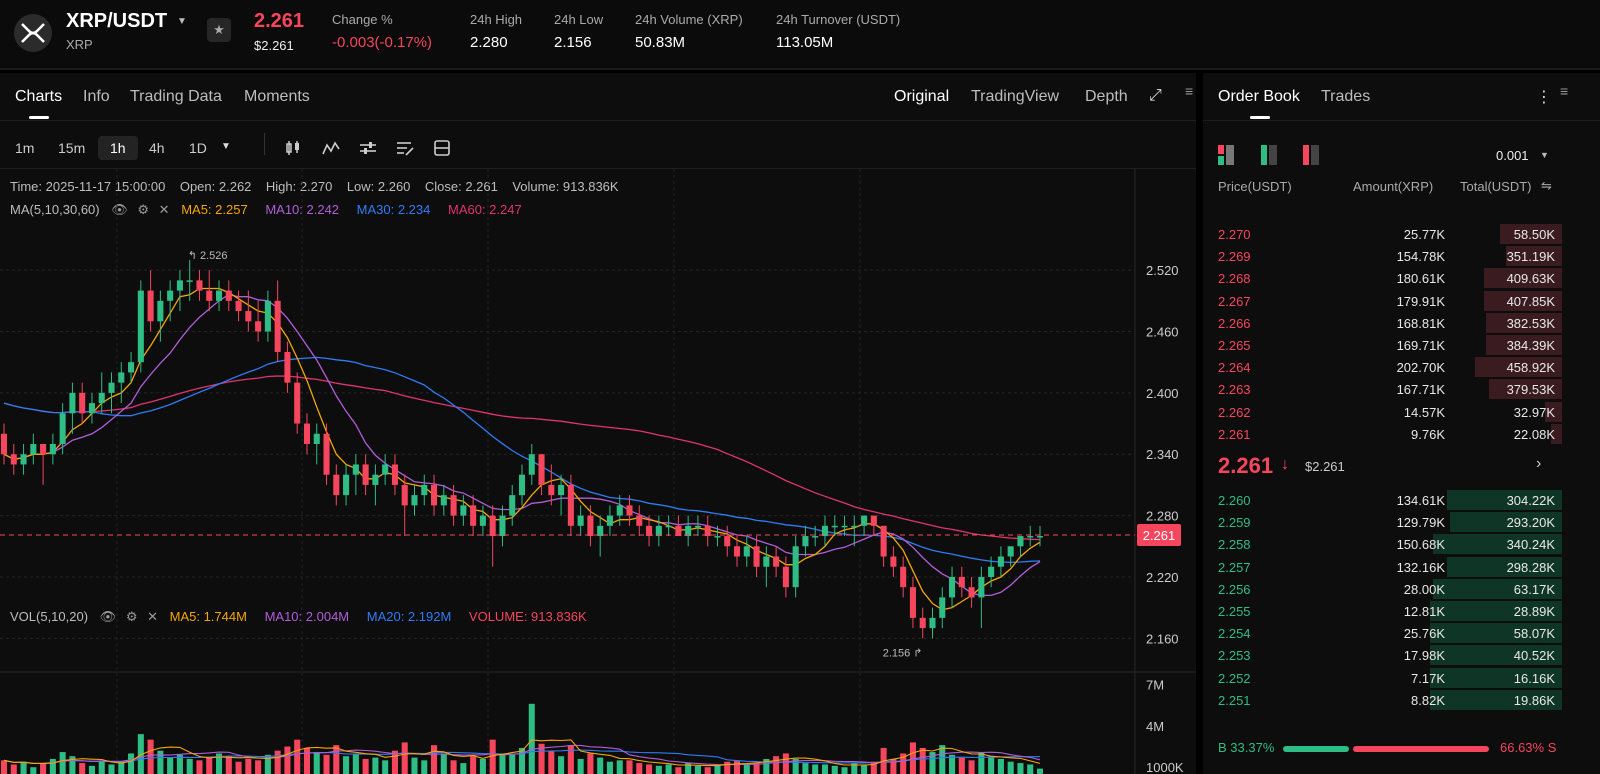 The height and width of the screenshot is (774, 1600). What do you see at coordinates (1401, 655) in the screenshot?
I see `bid-row: 2.253 17.98K 40.52K` at bounding box center [1401, 655].